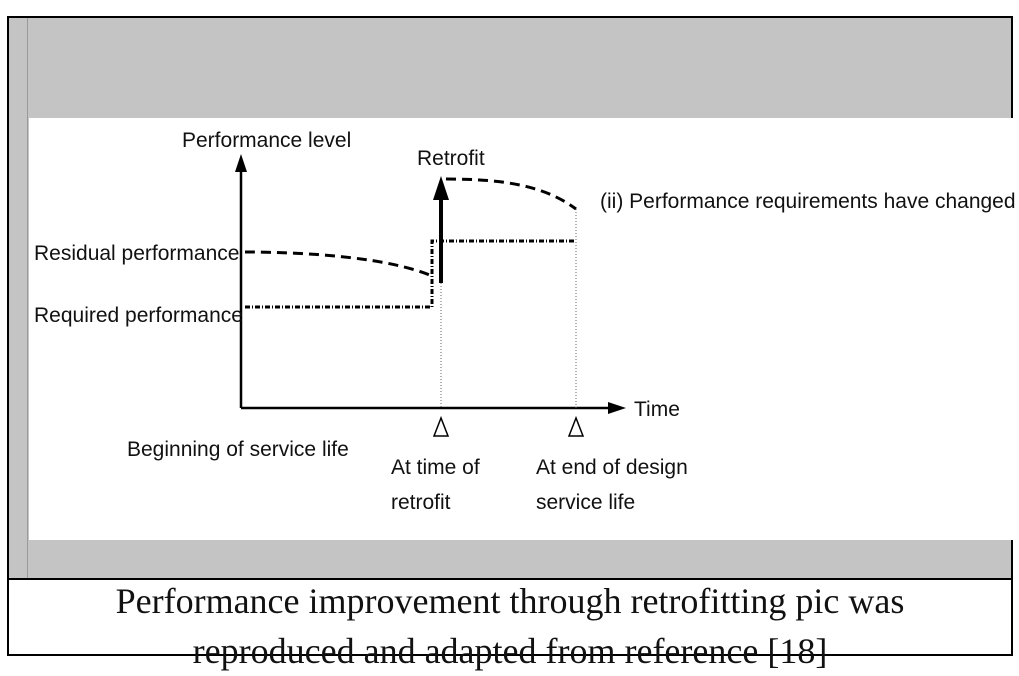  What do you see at coordinates (451, 158) in the screenshot?
I see `retrofit-label: Retrofit` at bounding box center [451, 158].